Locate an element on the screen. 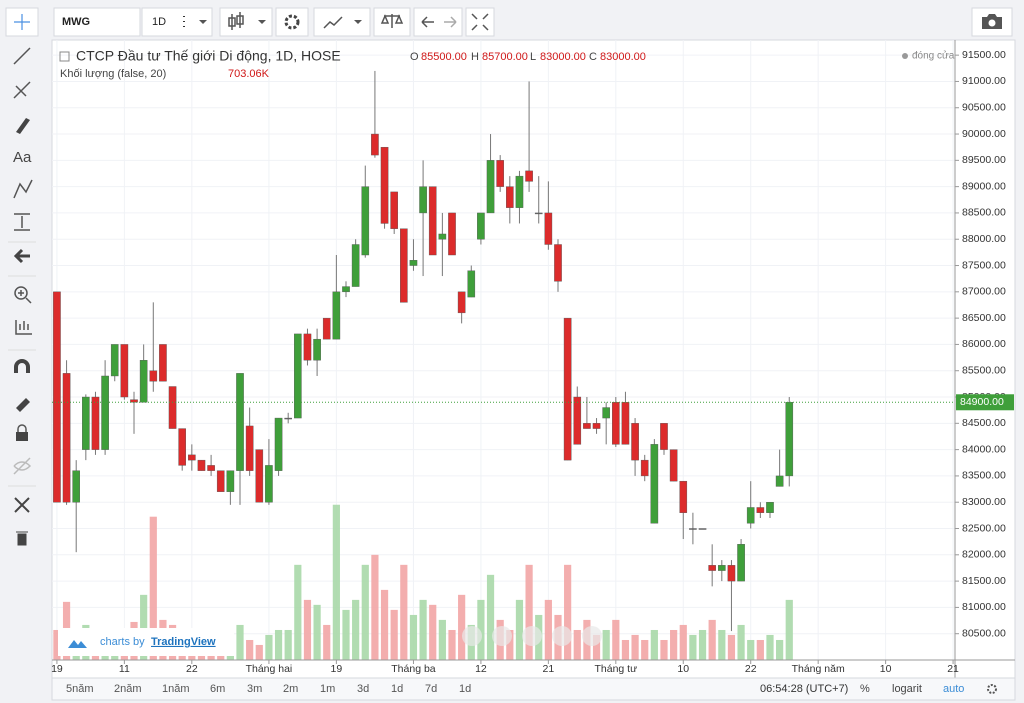  settings-button is located at coordinates (292, 22).